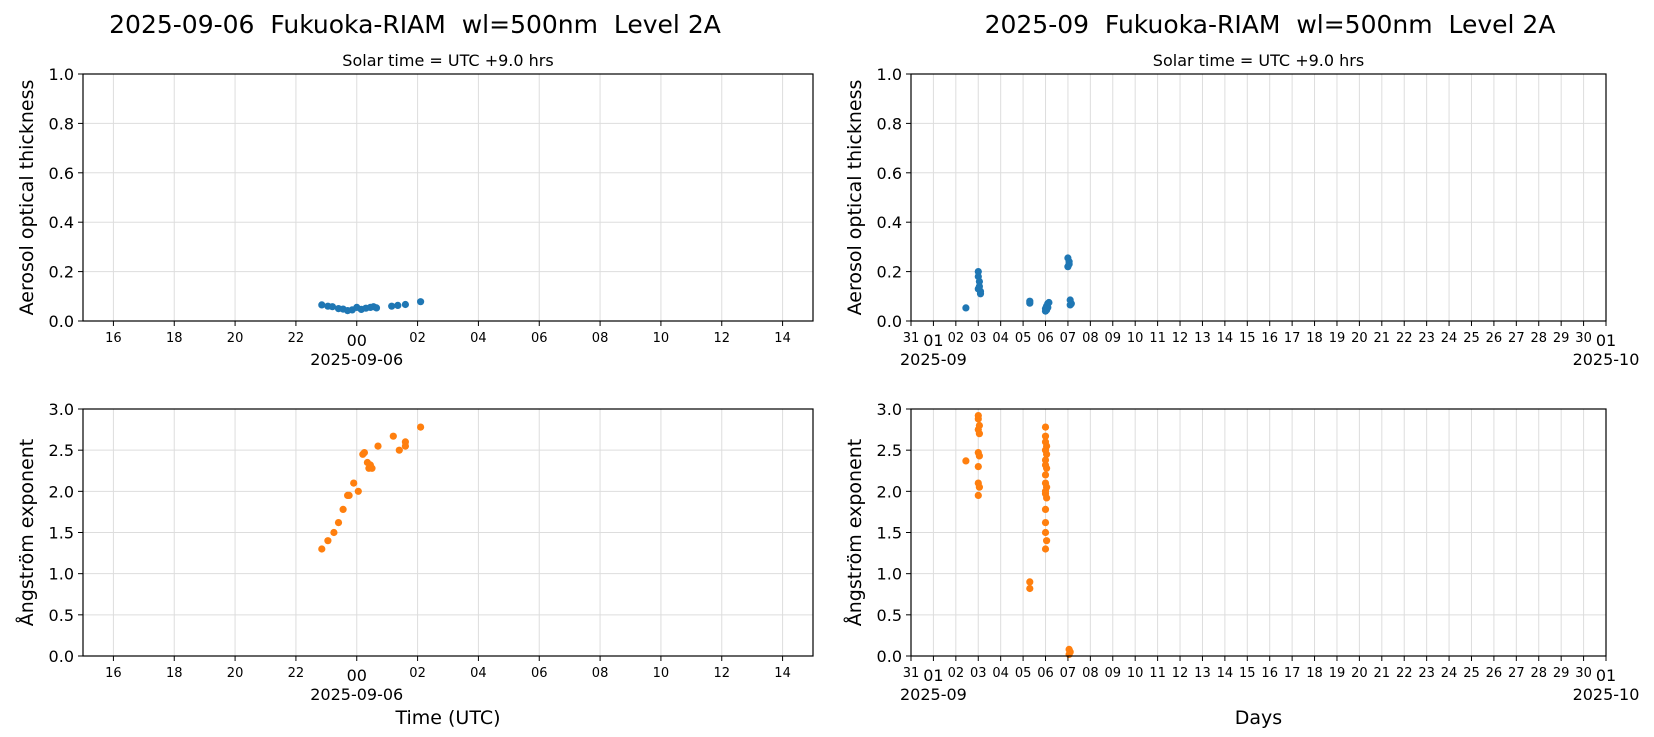 Image resolution: width=1654 pixels, height=737 pixels. I want to click on y-axis-label: Aerosol optical thickness, so click(855, 198).